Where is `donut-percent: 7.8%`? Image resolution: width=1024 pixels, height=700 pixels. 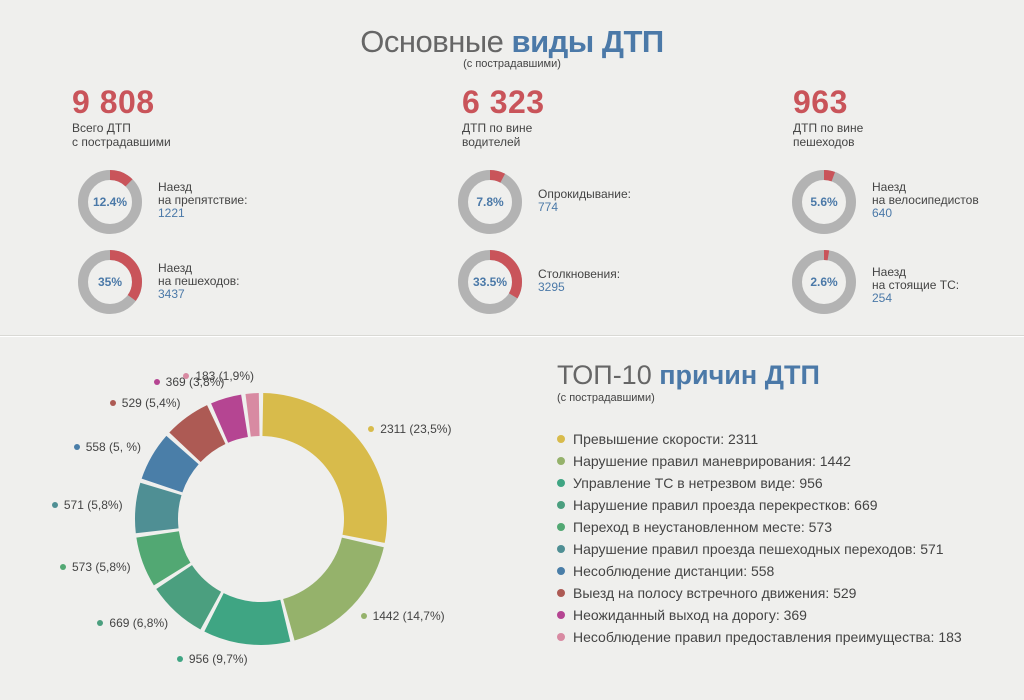
donut-percent: 7.8% is located at coordinates (490, 202).